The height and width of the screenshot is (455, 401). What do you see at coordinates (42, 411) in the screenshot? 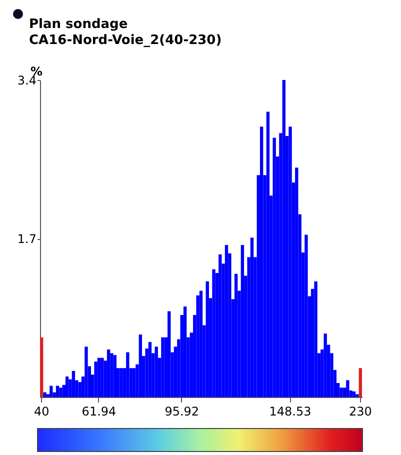
I see `x-tick-label: 40` at bounding box center [42, 411].